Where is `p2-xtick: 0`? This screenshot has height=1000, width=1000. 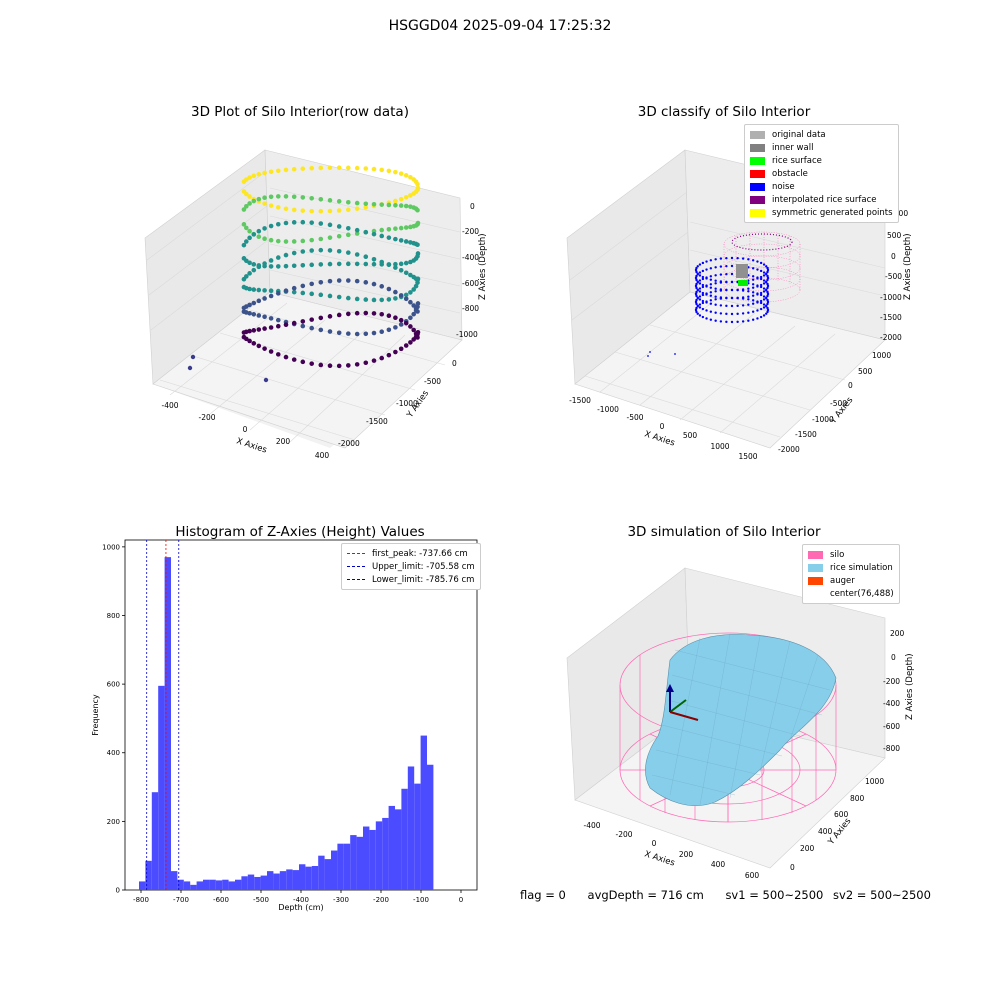 p2-xtick: 0 is located at coordinates (662, 426).